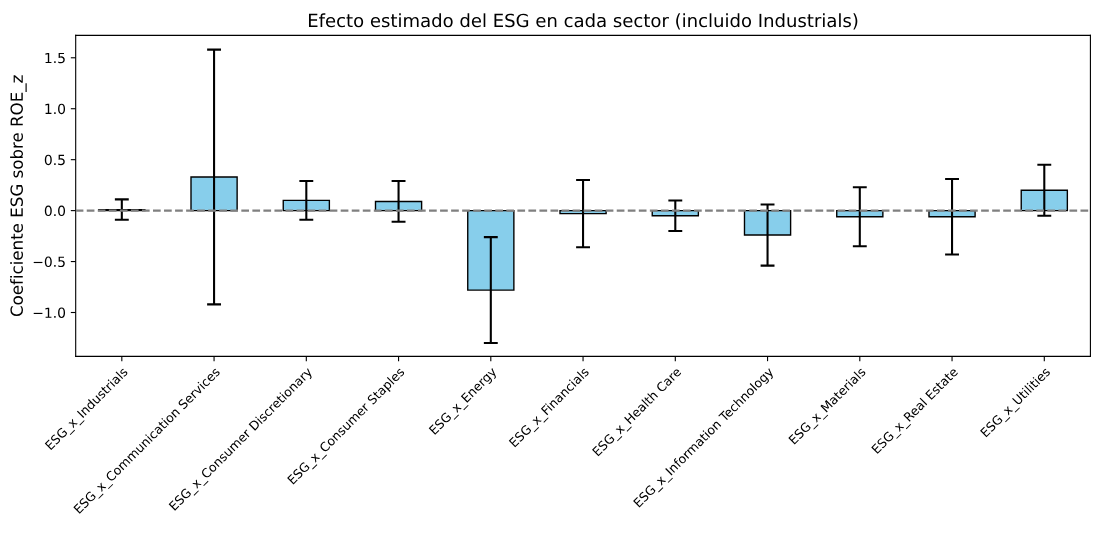 The width and height of the screenshot is (1097, 544). What do you see at coordinates (49, 312) in the screenshot?
I see `y-tick-label: −1.0` at bounding box center [49, 312].